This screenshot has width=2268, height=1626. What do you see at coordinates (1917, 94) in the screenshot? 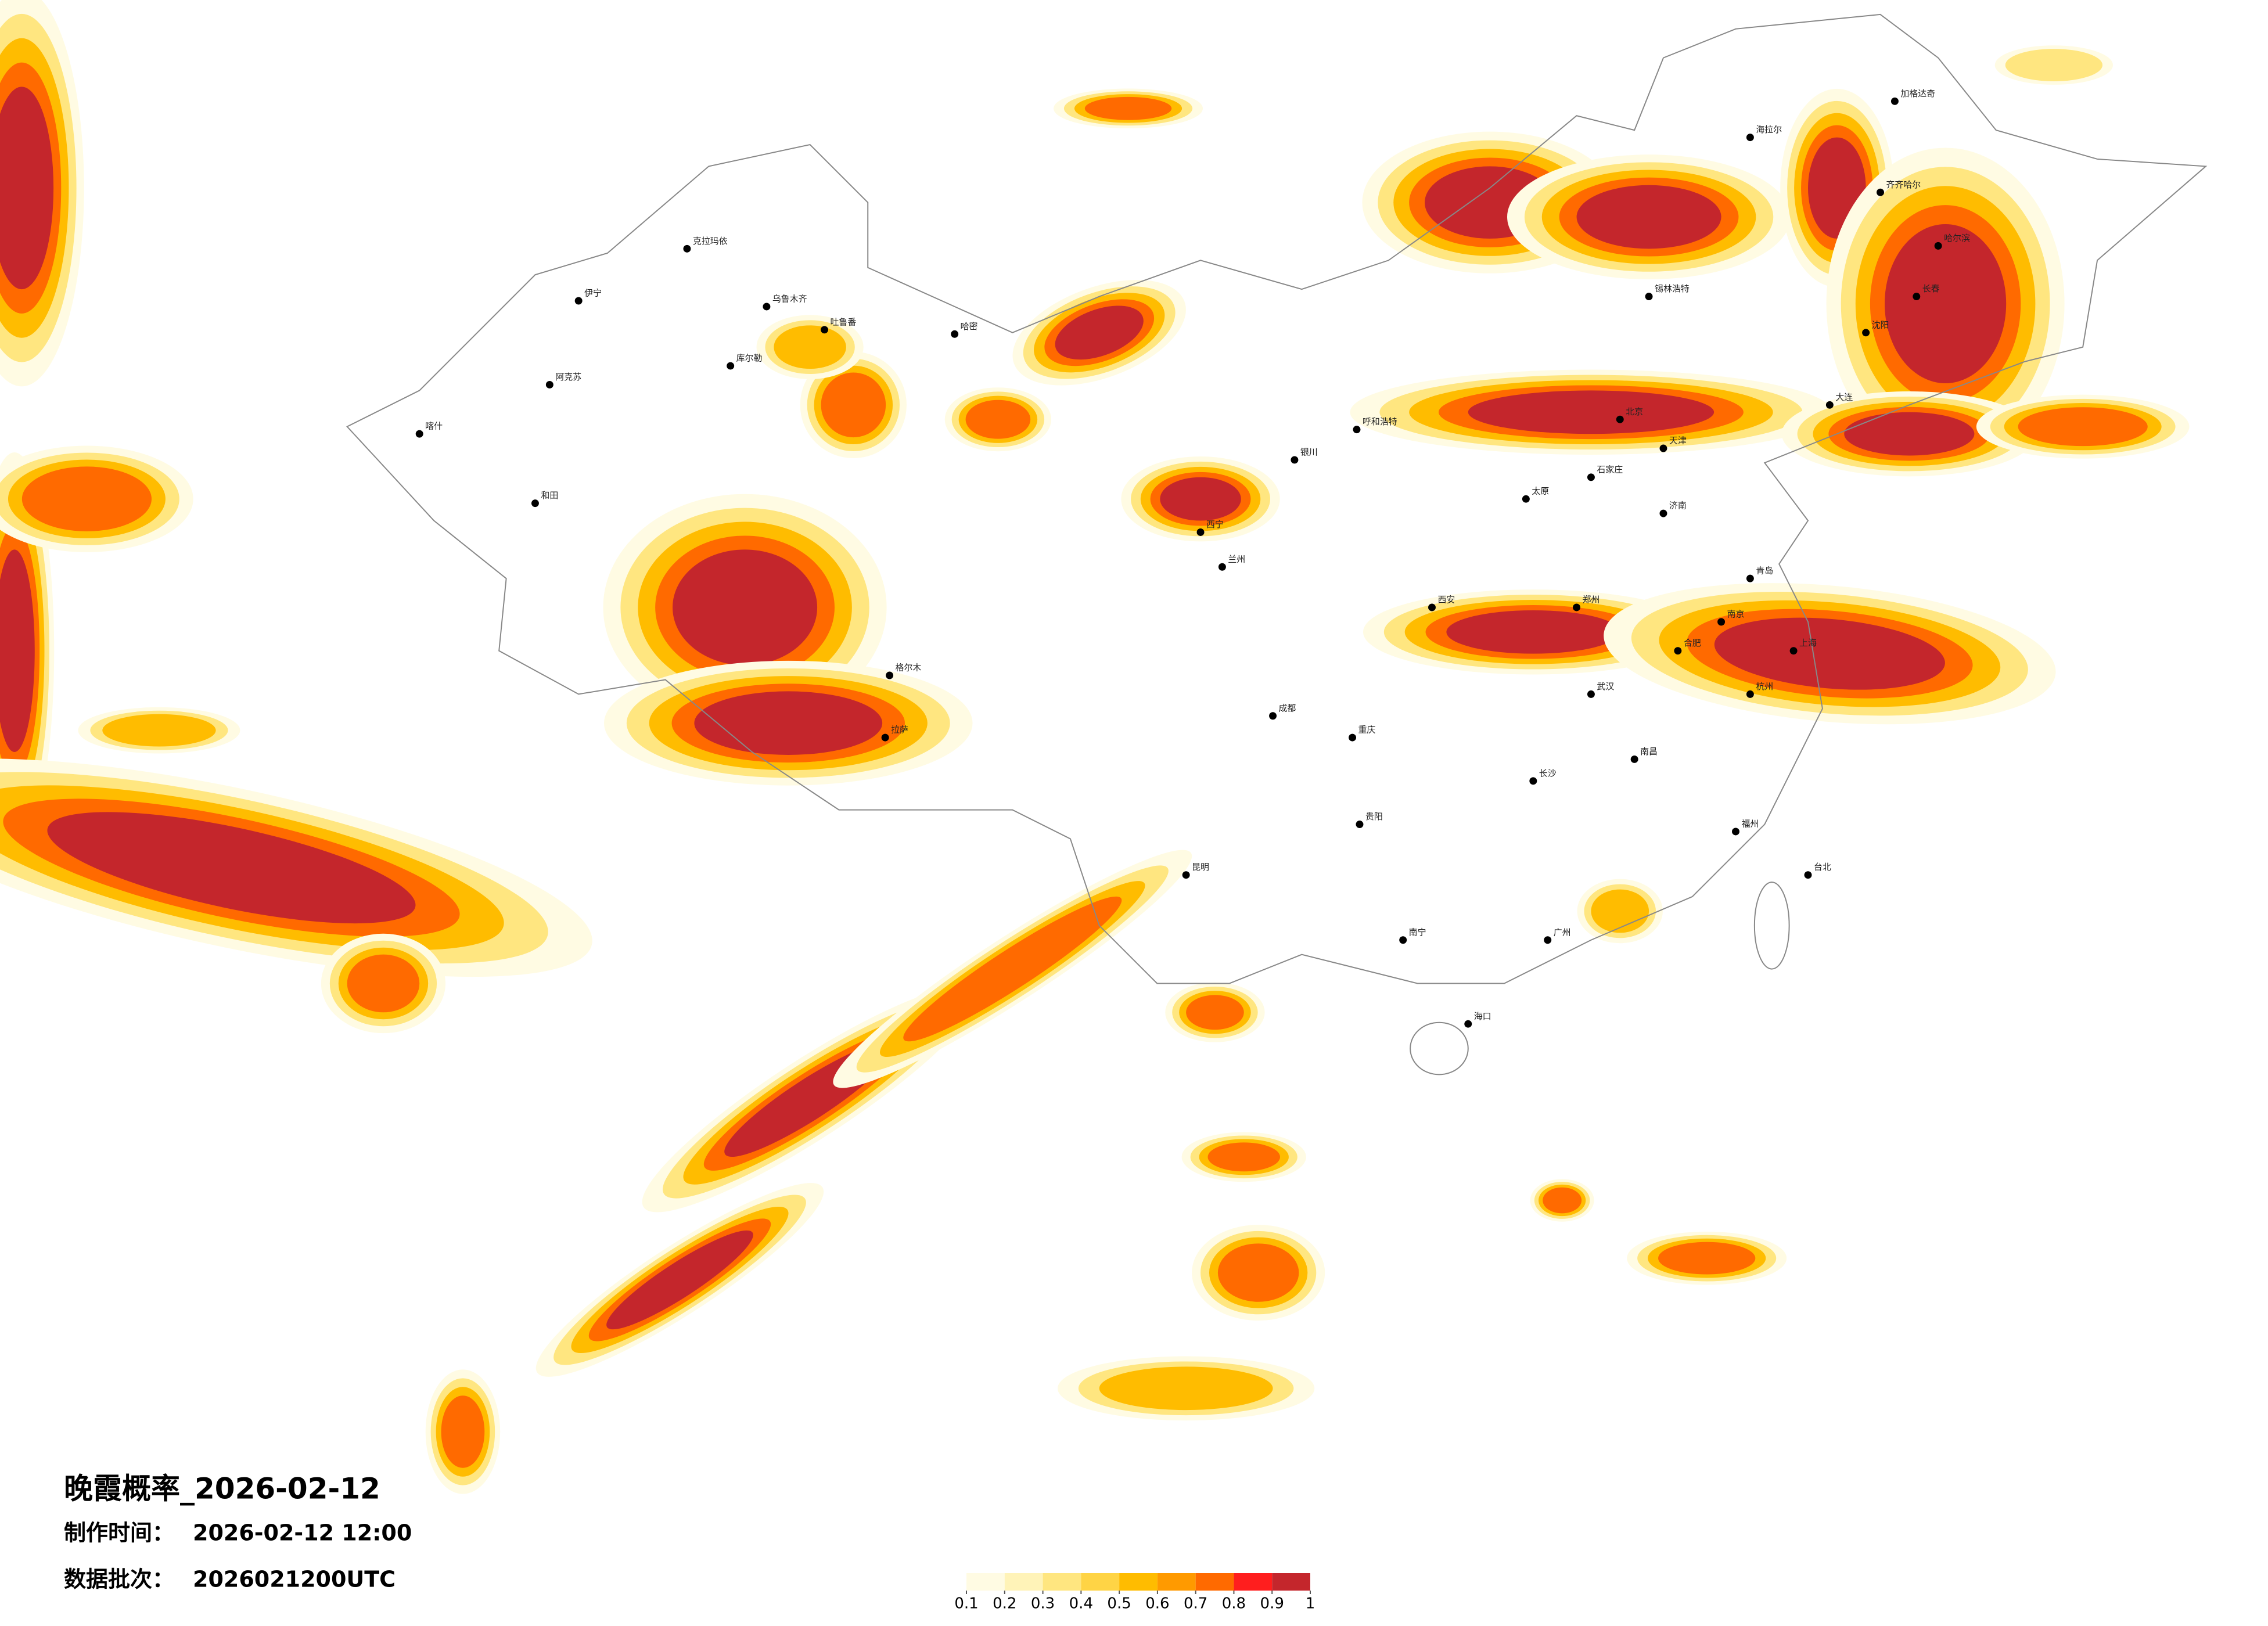
I see `city-label: 加格达奇` at bounding box center [1917, 94].